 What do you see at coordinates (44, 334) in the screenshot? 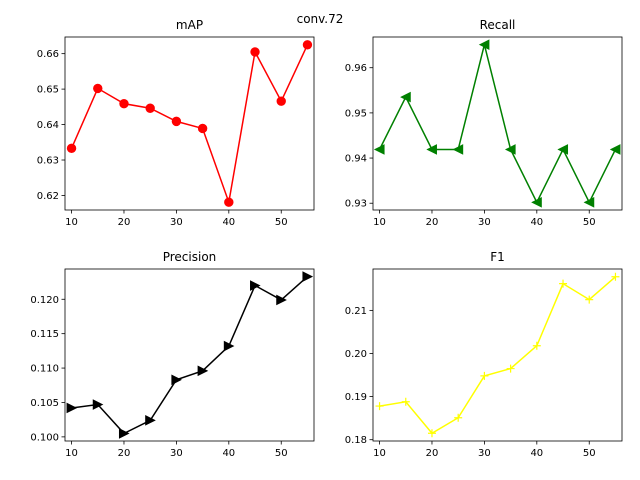
I see `y-tick-label-precision: 0.115` at bounding box center [44, 334].